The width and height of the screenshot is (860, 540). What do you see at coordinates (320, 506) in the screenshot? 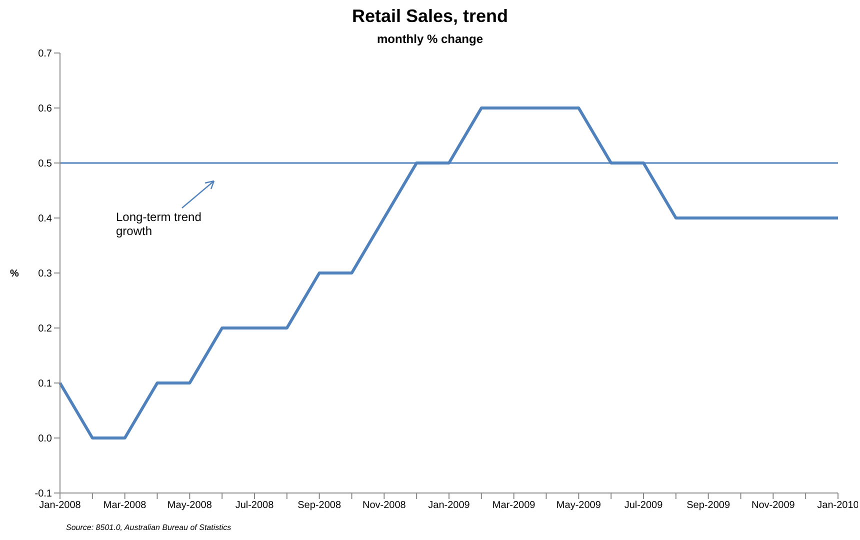
I see `x-tick-label: Sep-2008` at bounding box center [320, 506].